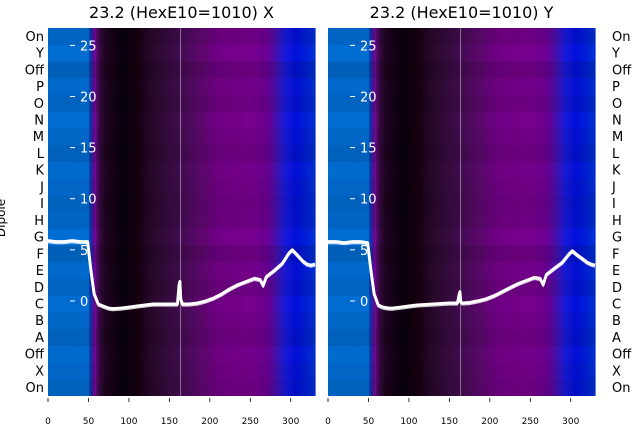 The image size is (640, 440). I want to click on x-tick-label: 0, so click(328, 422).